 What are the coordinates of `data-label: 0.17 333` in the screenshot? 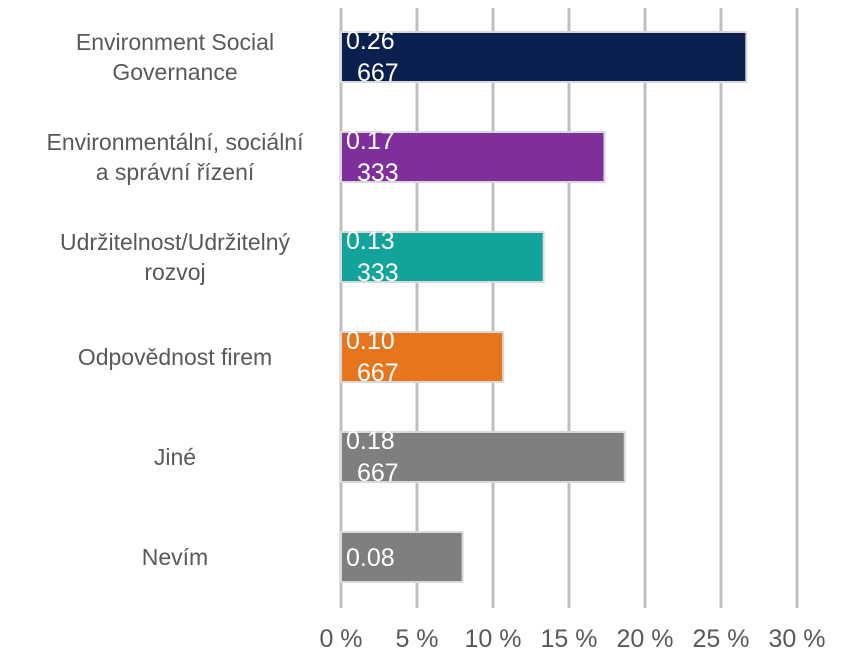 It's located at (372, 157).